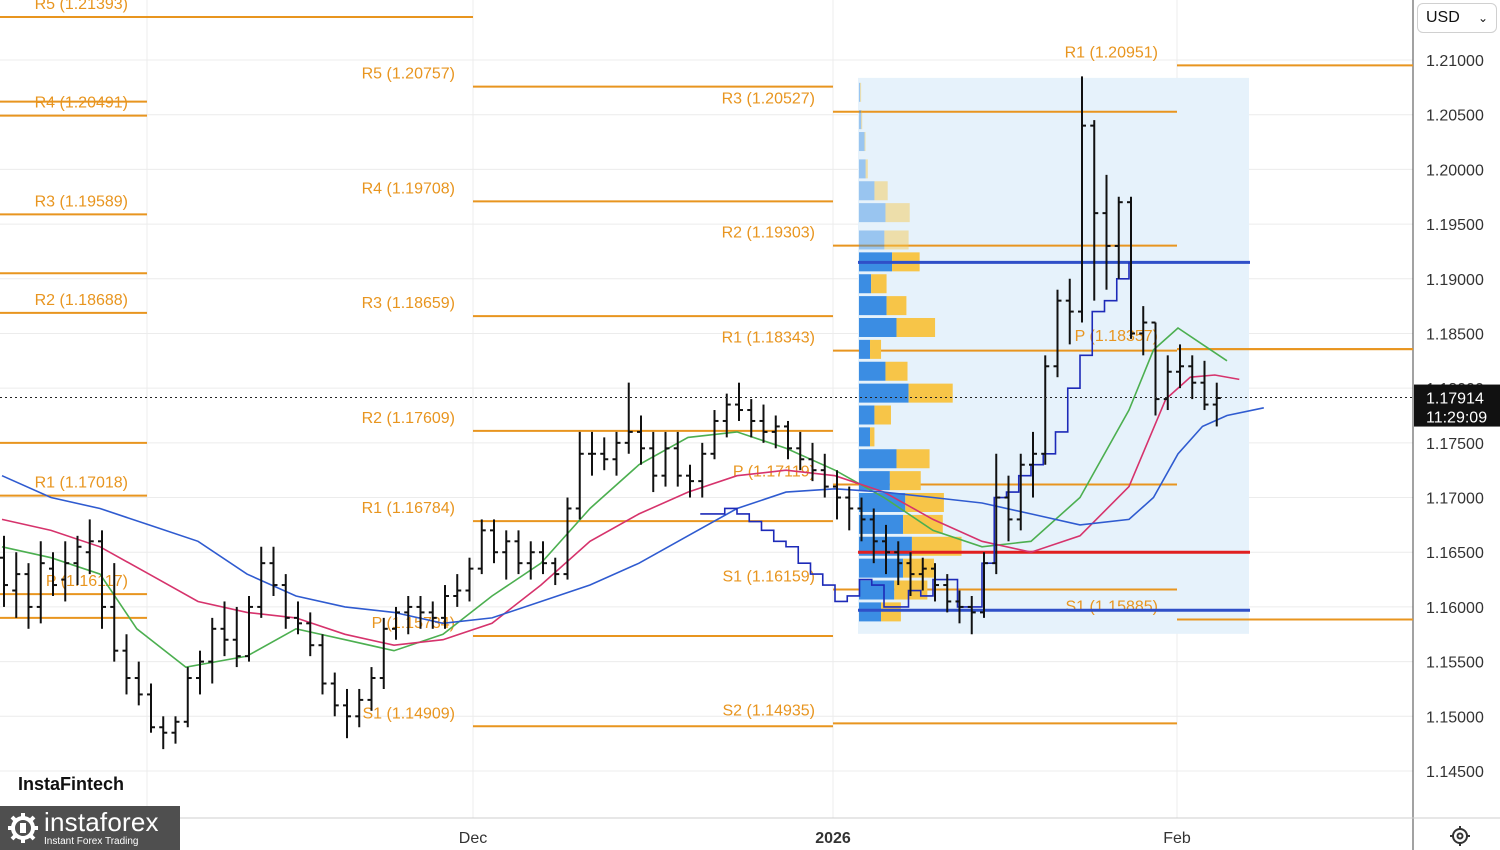  What do you see at coordinates (1111, 52) in the screenshot?
I see `pivot-label-r1: R1 (1.20951)` at bounding box center [1111, 52].